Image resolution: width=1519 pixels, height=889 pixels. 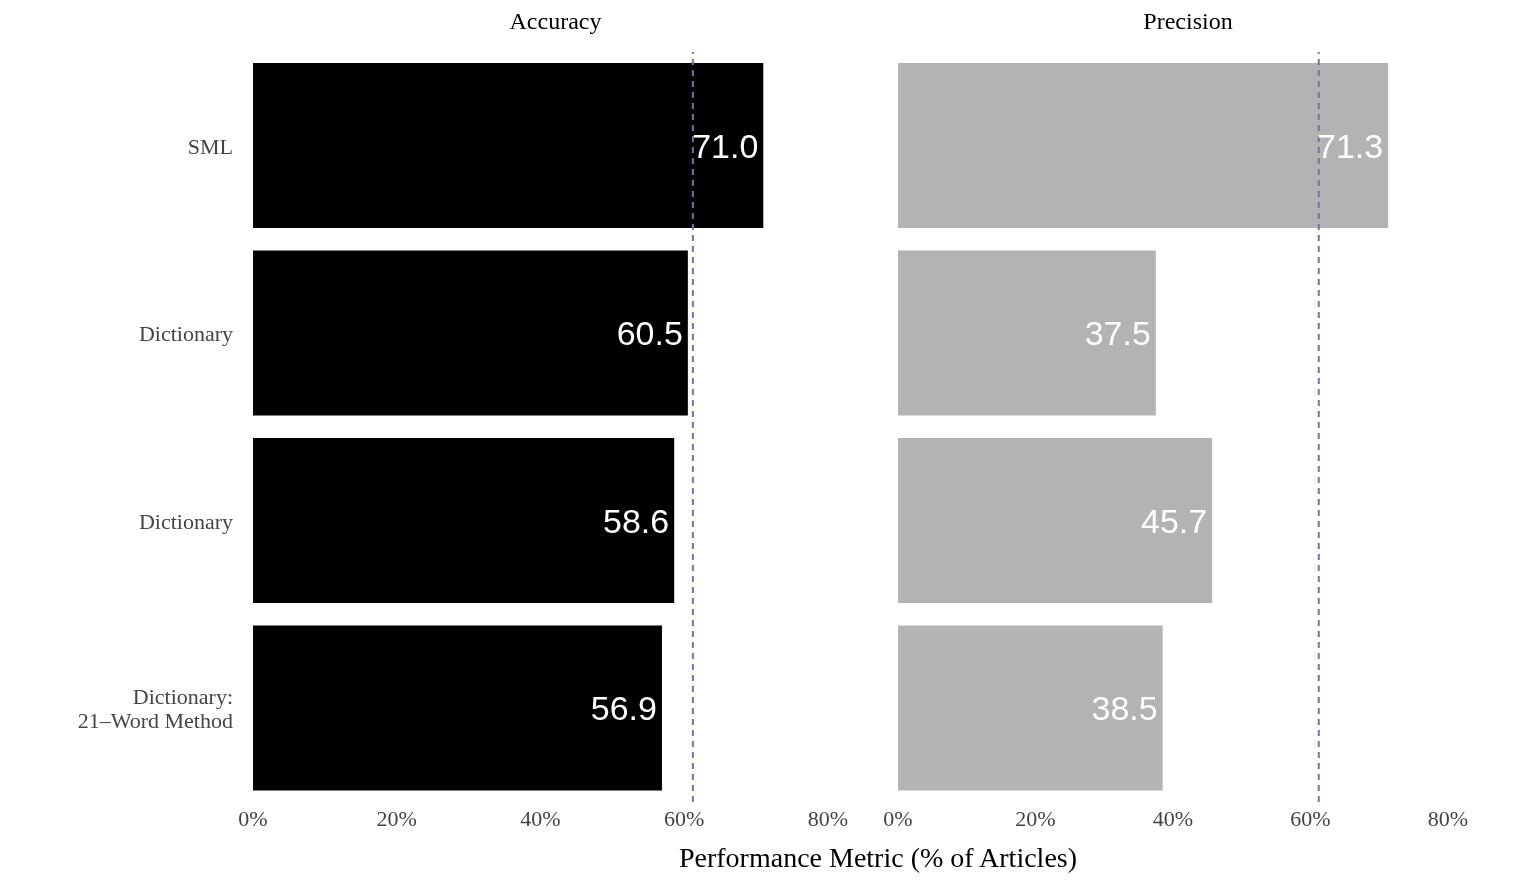 I want to click on chart-title: Precision, so click(x=1188, y=22).